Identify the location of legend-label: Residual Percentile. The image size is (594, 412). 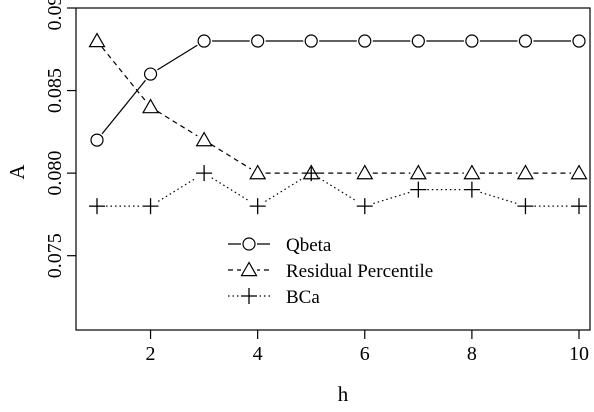
(359, 271).